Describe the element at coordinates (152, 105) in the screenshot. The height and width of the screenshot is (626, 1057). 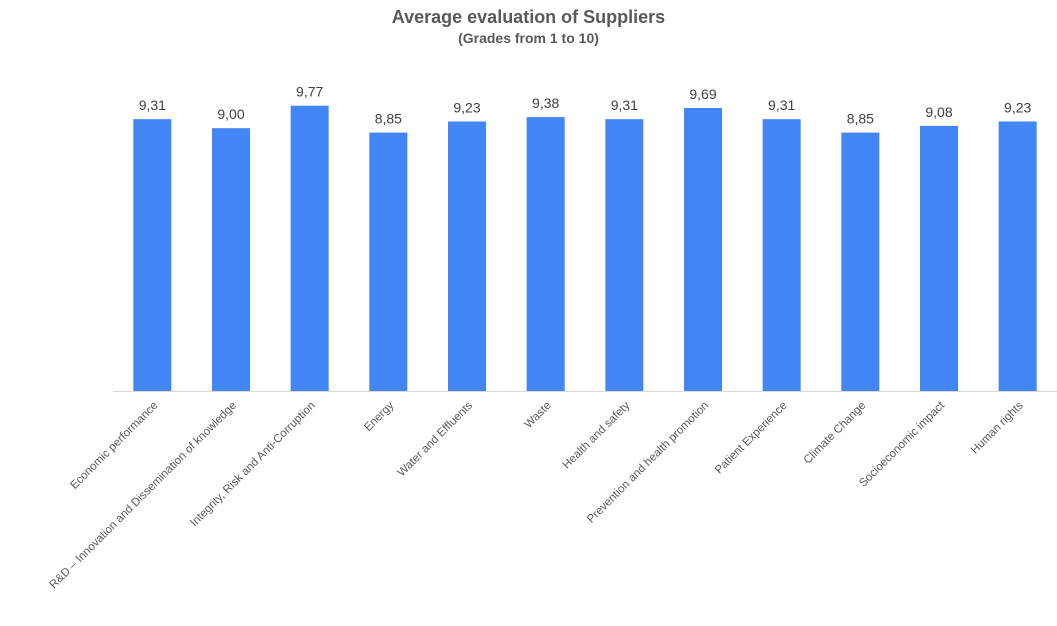
I see `data-label-1: 9,31` at that location.